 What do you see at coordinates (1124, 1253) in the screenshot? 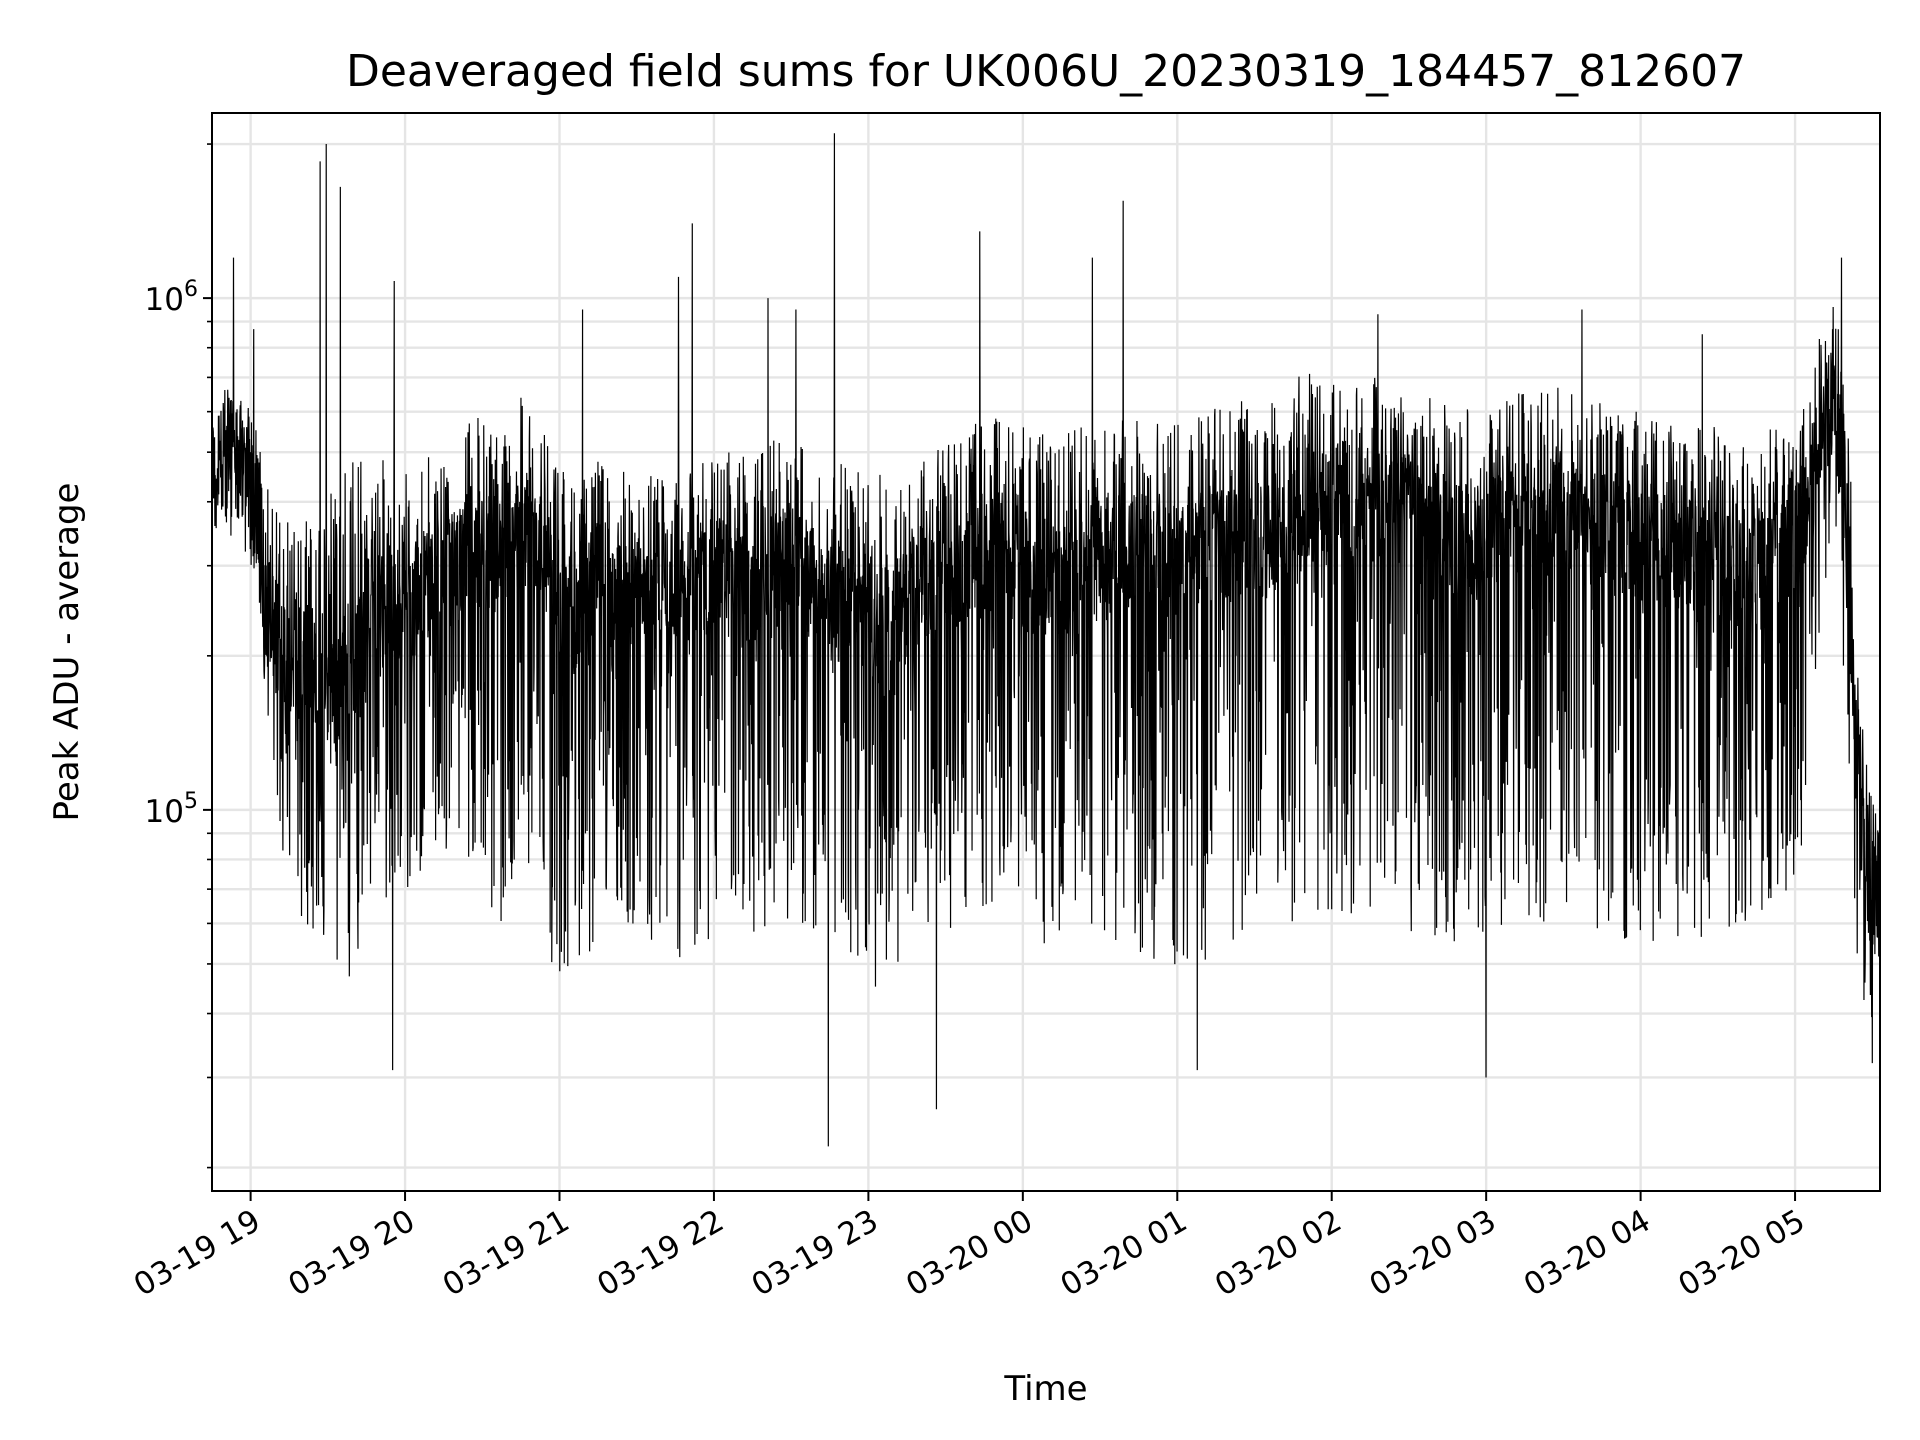
I see `x-tick-label: 03-20 01` at bounding box center [1124, 1253].